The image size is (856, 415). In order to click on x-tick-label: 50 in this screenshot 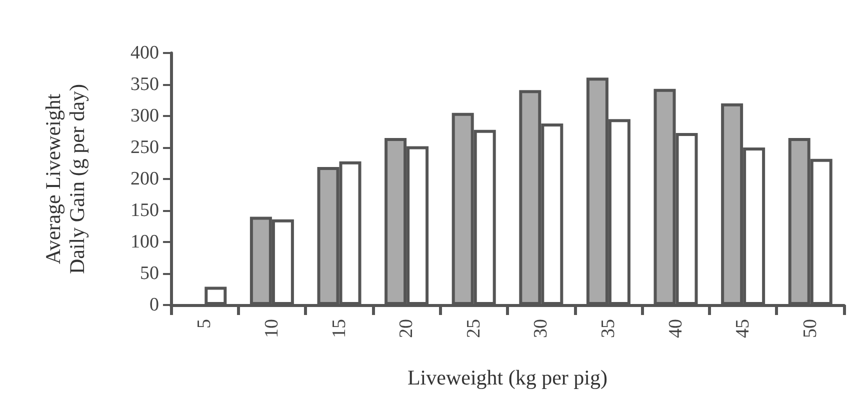, I will do `click(810, 328)`.